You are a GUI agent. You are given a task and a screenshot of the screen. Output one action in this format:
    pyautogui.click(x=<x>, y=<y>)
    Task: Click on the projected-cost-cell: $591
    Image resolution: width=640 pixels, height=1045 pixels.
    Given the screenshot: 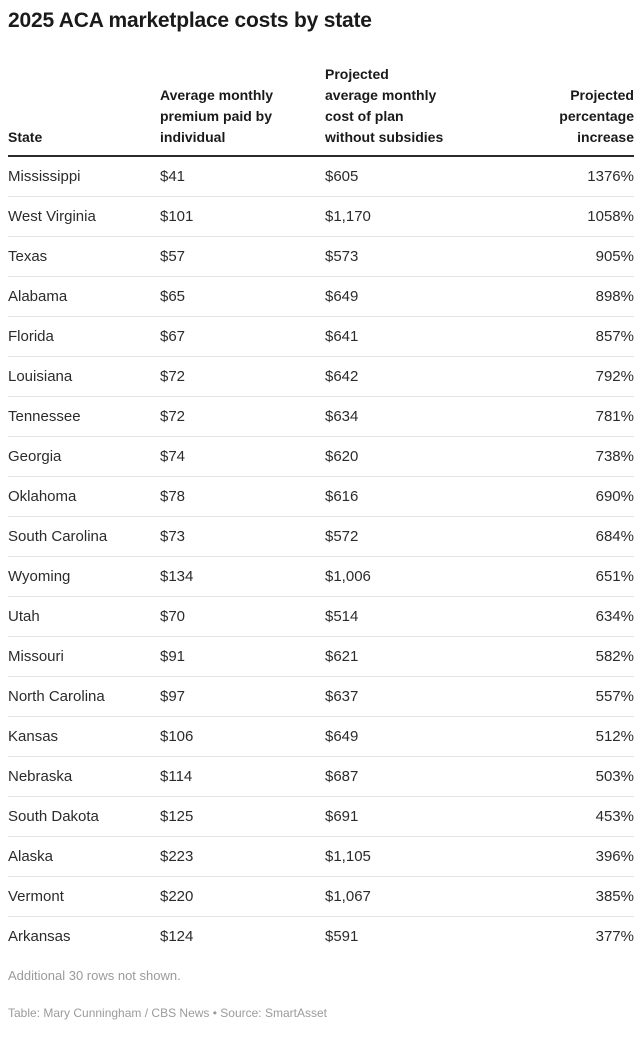 What is the action you would take?
    pyautogui.click(x=342, y=936)
    